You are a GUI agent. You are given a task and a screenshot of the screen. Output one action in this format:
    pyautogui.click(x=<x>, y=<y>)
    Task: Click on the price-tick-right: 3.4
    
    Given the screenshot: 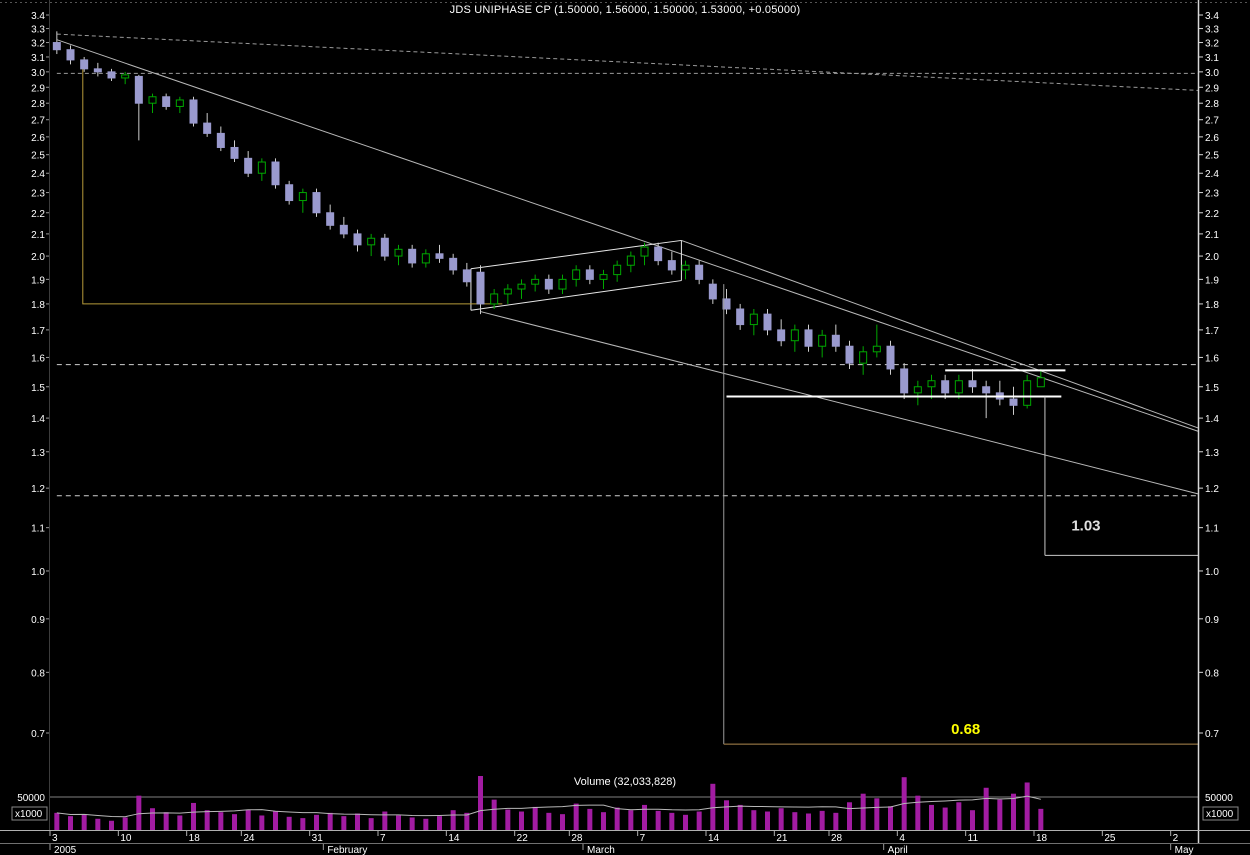 What is the action you would take?
    pyautogui.click(x=1212, y=16)
    